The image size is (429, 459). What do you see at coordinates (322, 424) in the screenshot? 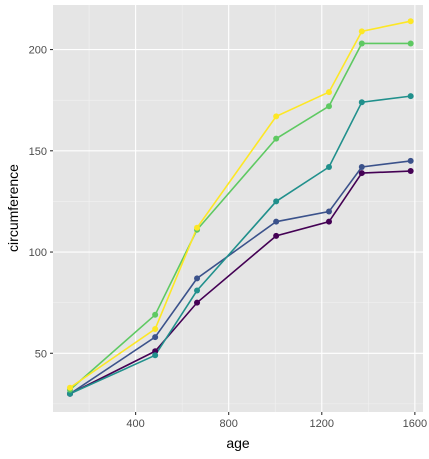
I see `x-tick-label: 1200` at bounding box center [322, 424].